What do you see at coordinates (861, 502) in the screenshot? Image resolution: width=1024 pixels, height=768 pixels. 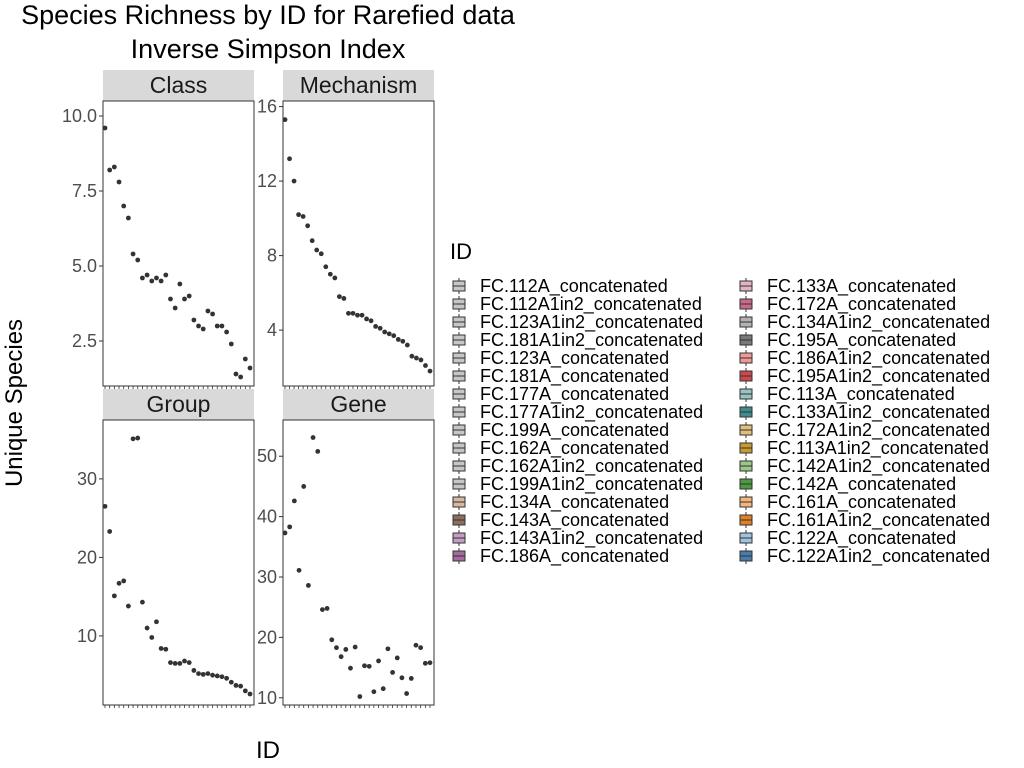 I see `legend-label: FC.161A_concatenated` at bounding box center [861, 502].